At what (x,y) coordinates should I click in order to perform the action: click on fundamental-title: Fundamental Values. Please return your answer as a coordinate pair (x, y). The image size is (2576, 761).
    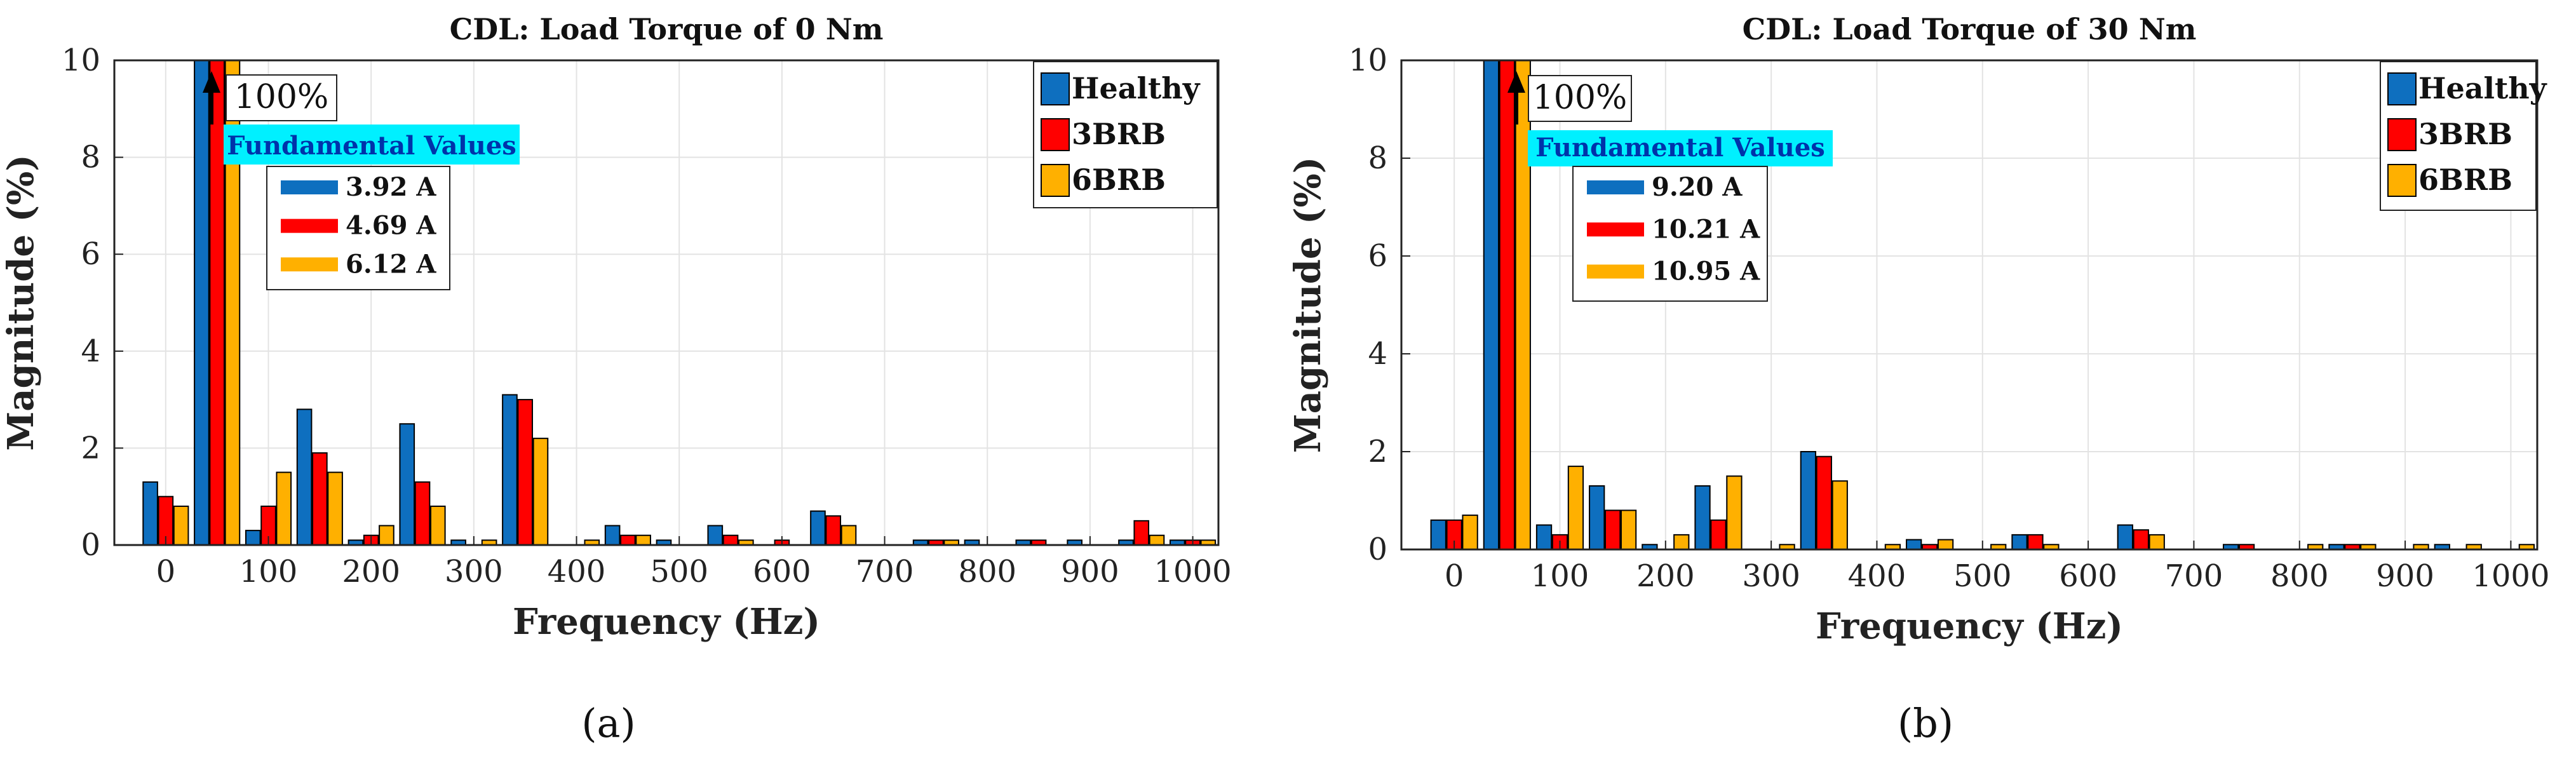
    Looking at the image, I should click on (371, 146).